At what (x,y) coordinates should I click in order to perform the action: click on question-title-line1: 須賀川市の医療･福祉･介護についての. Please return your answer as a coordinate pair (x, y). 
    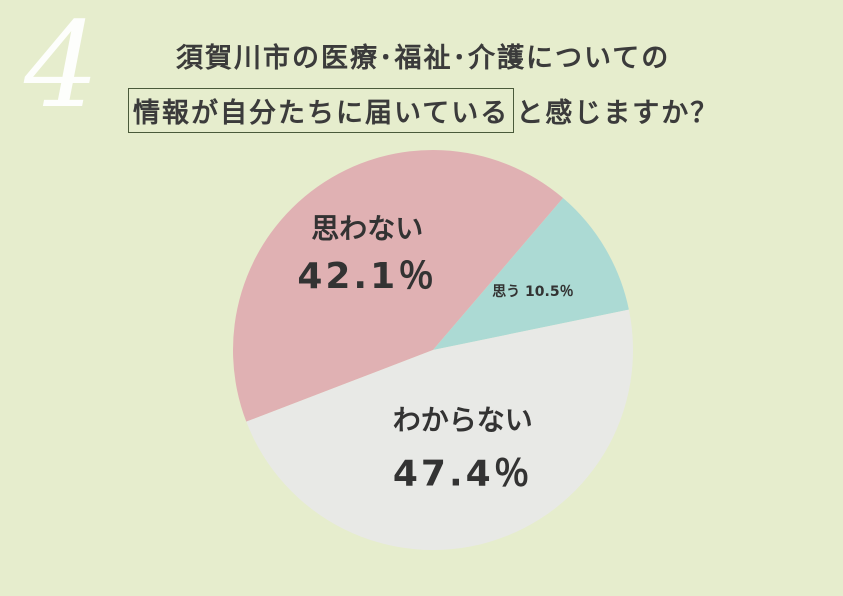
    Looking at the image, I should click on (423, 58).